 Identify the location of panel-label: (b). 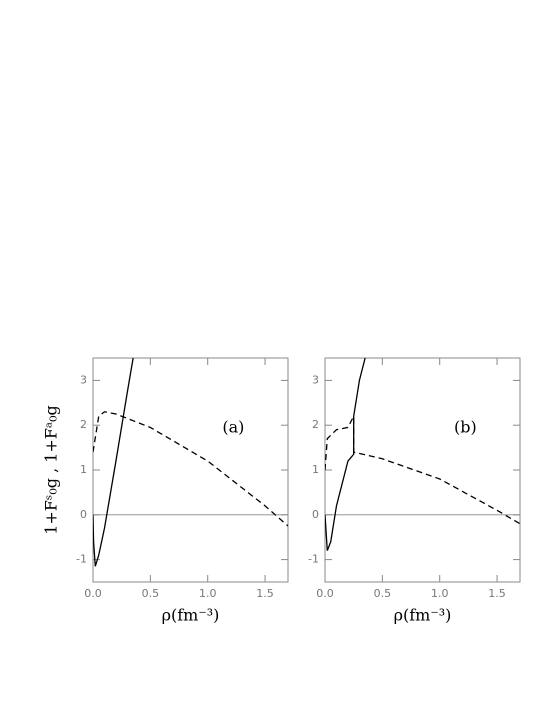
(465, 427).